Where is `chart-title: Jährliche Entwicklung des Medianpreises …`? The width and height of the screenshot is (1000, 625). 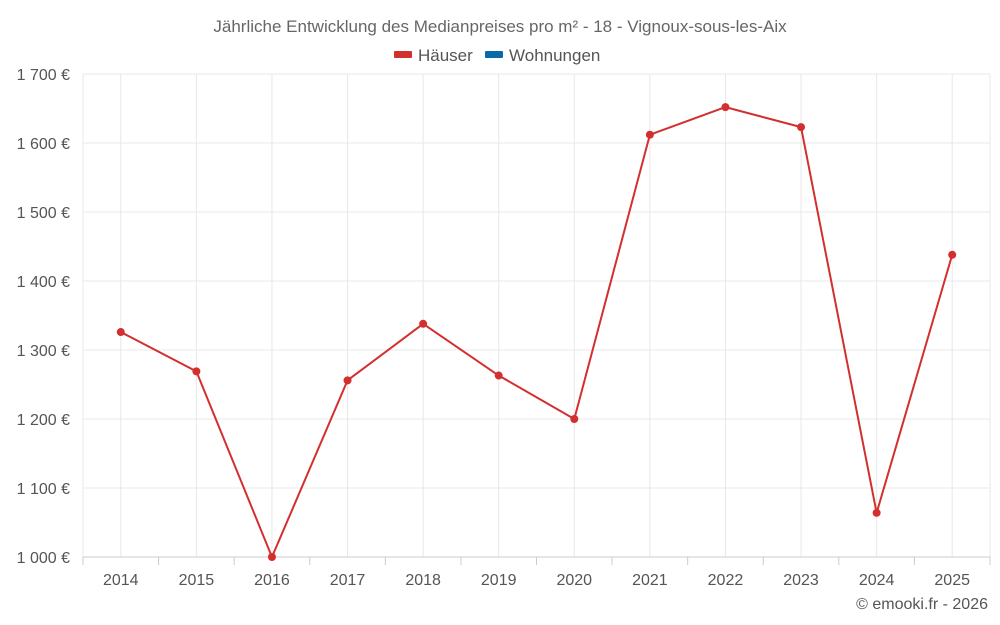
chart-title: Jährliche Entwicklung des Medianpreises … is located at coordinates (500, 26).